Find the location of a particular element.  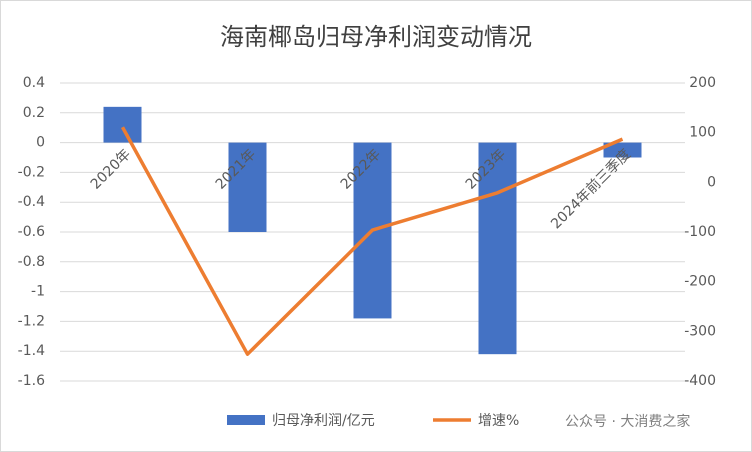

y2-tick-label: -300 is located at coordinates (700, 331).